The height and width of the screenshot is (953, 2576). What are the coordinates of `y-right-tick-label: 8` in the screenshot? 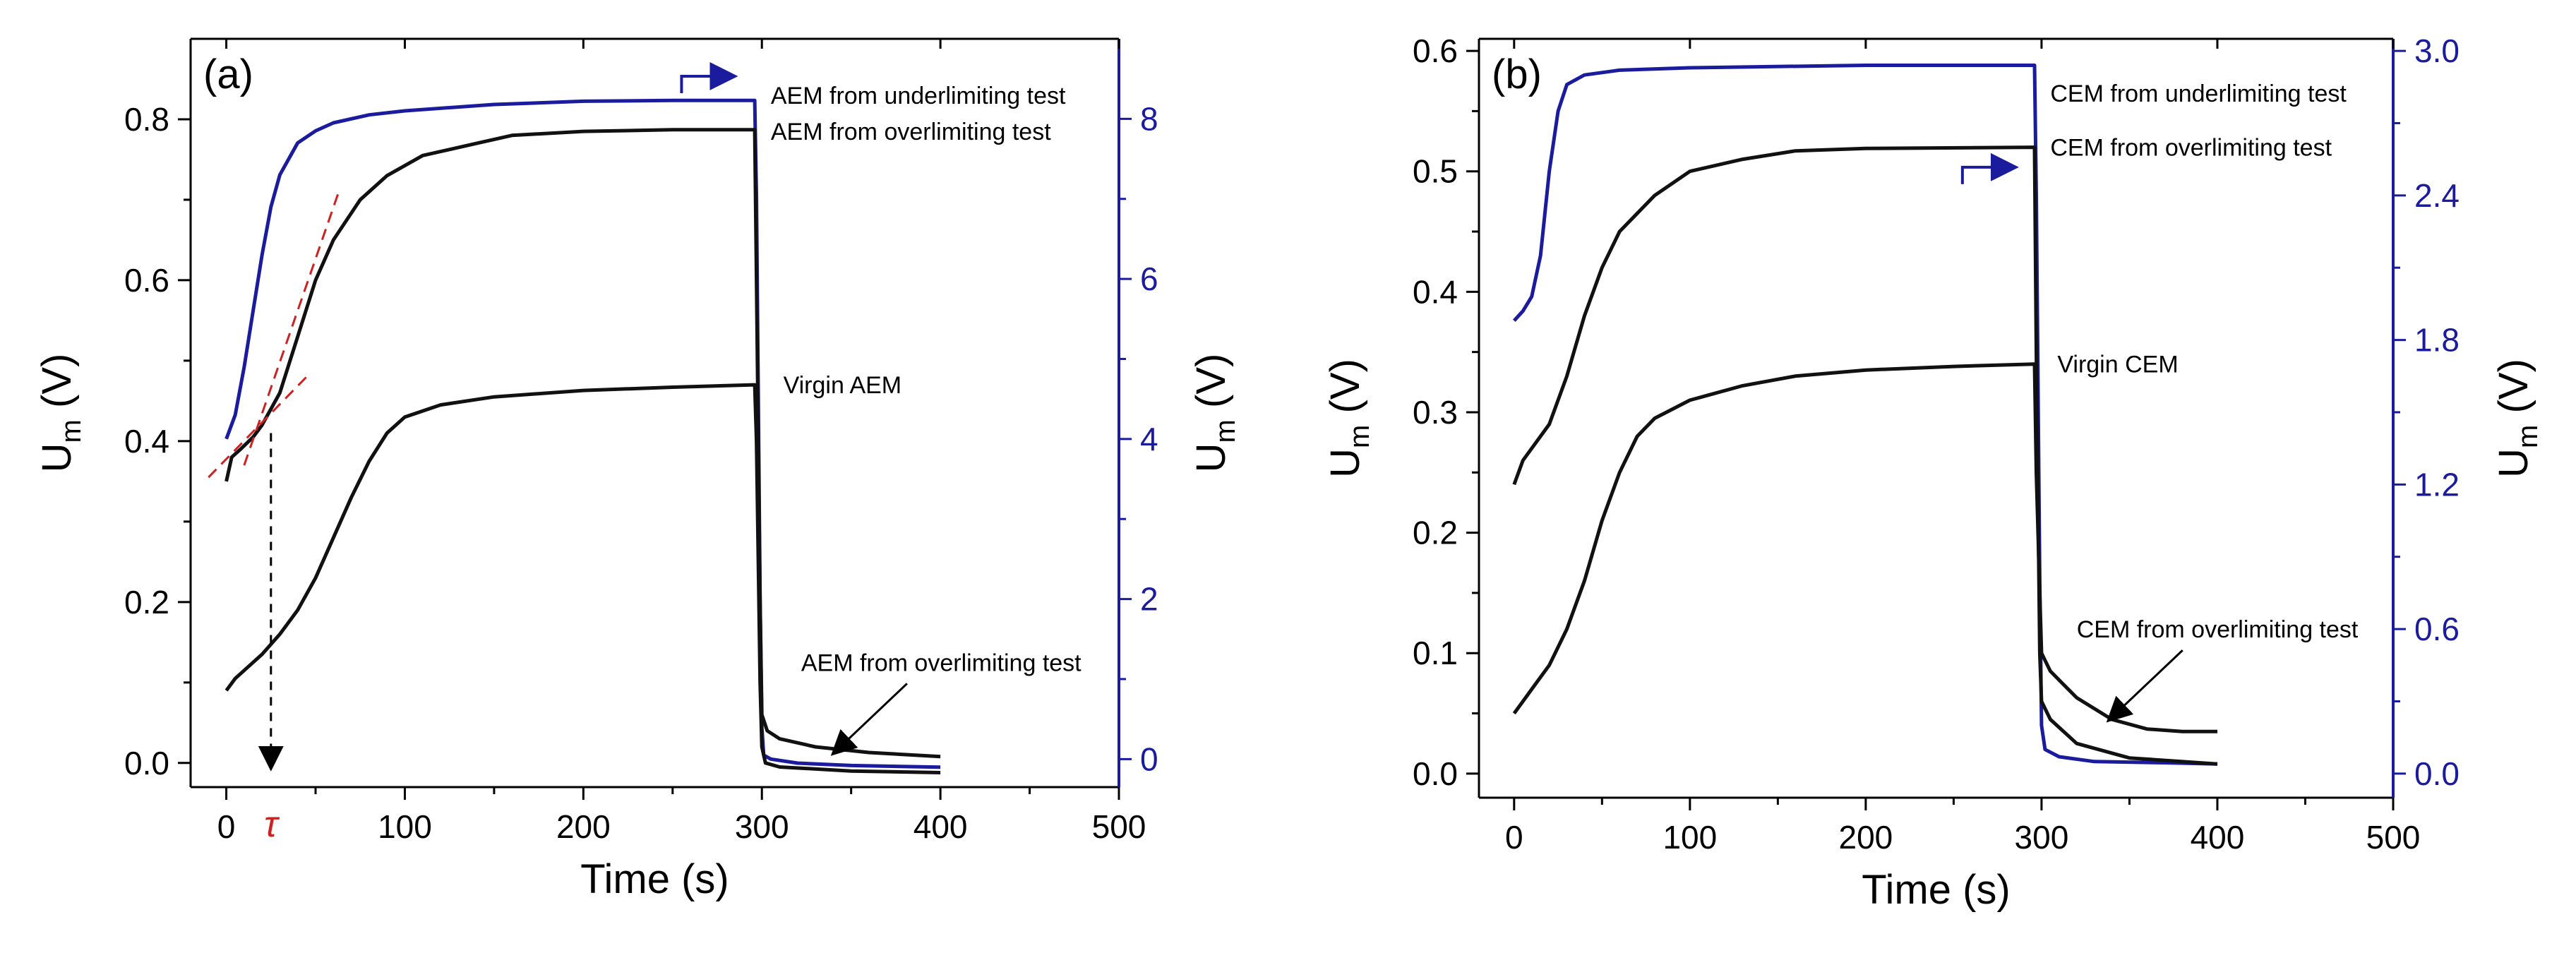 It's located at (1149, 118).